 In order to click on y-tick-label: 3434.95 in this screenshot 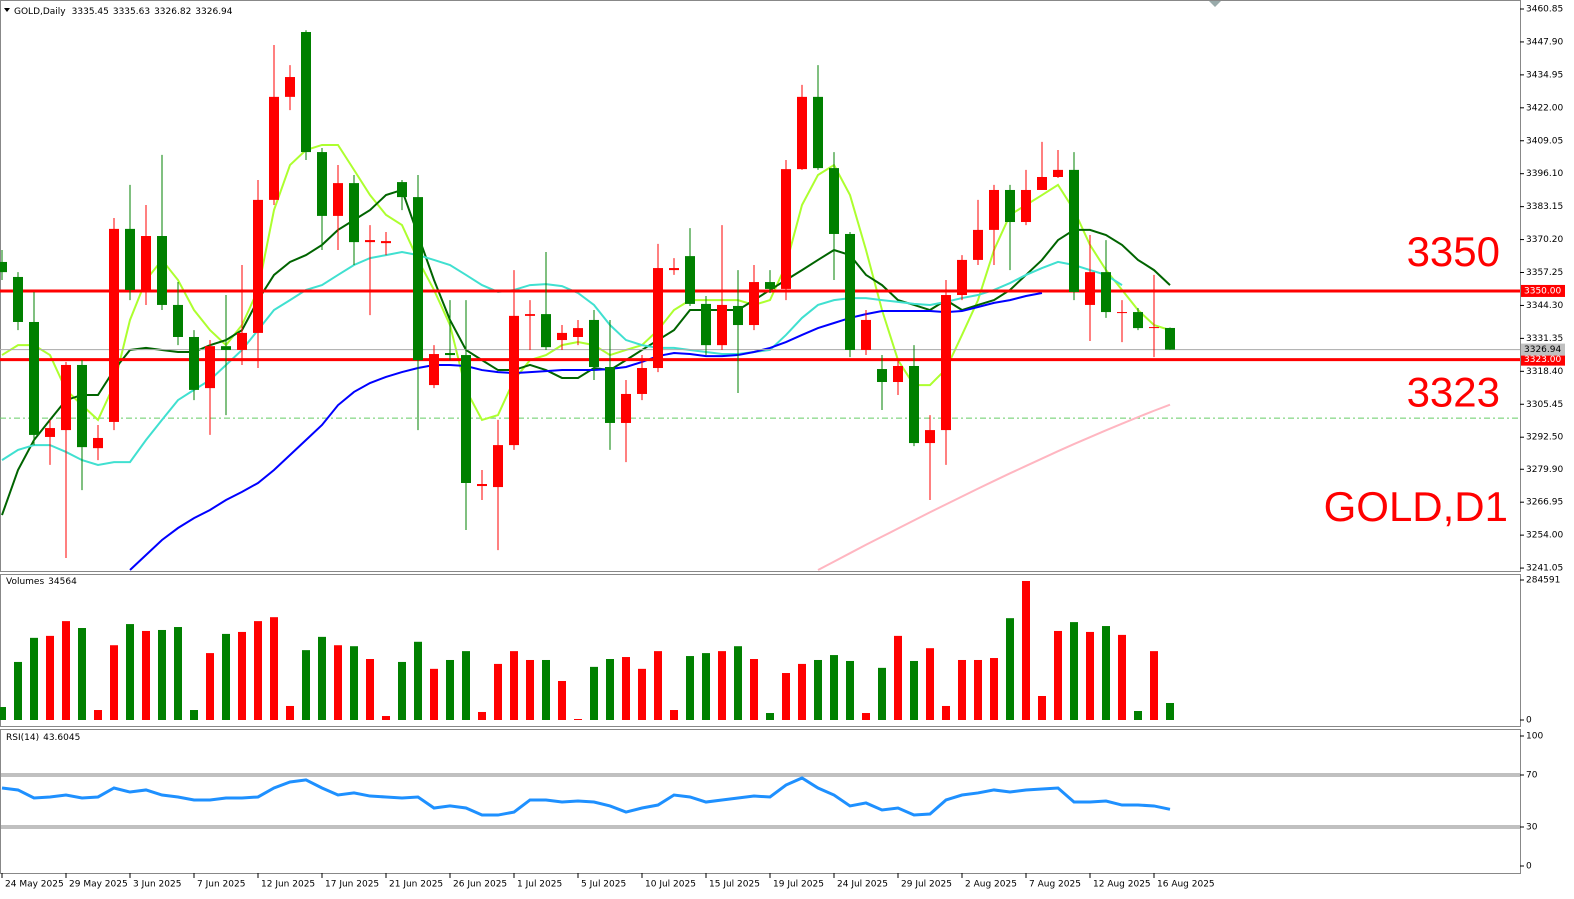, I will do `click(1544, 75)`.